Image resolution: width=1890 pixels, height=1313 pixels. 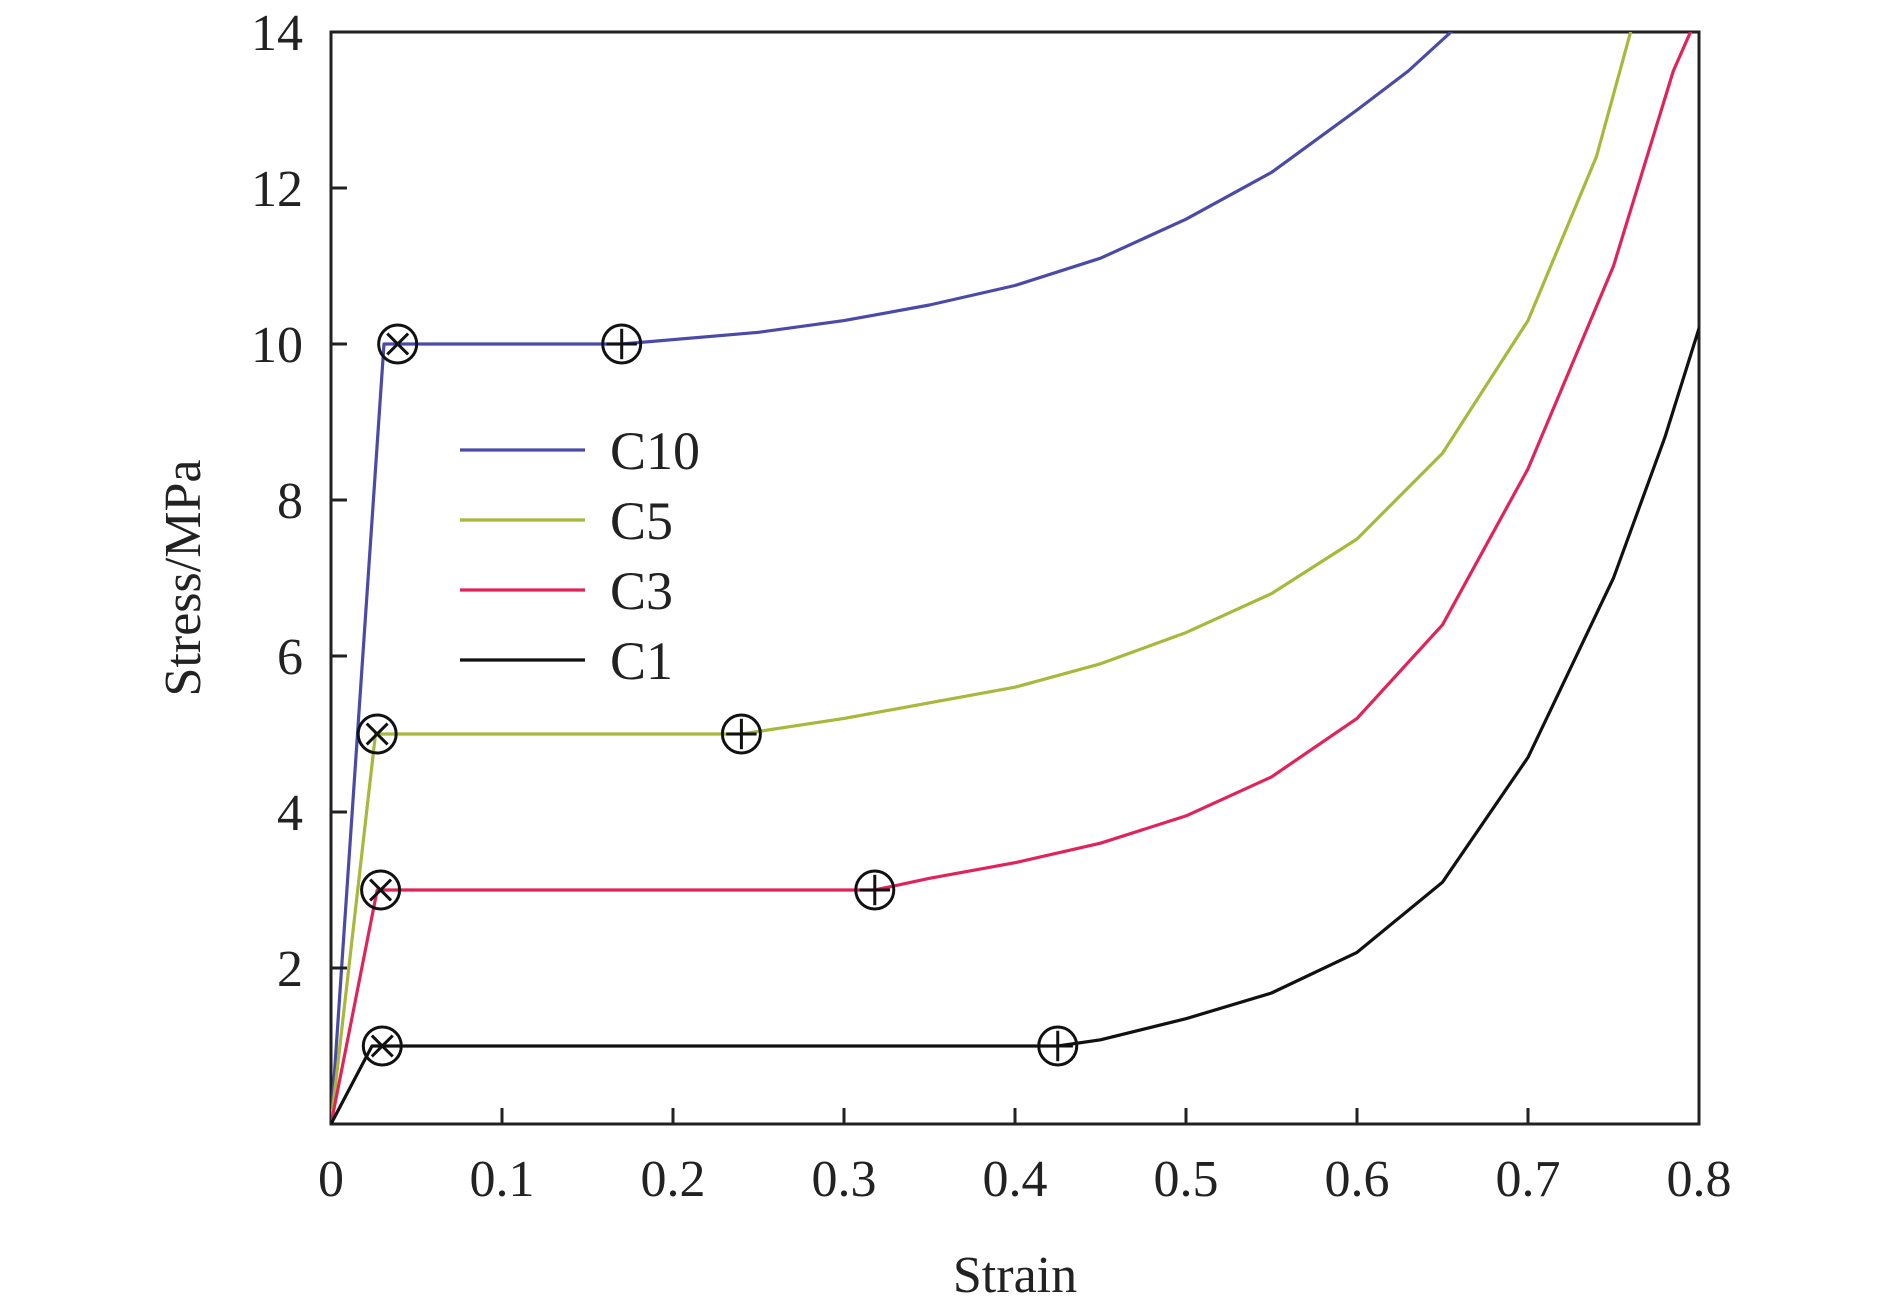 I want to click on x-tick-label: 0.1, so click(x=502, y=1179).